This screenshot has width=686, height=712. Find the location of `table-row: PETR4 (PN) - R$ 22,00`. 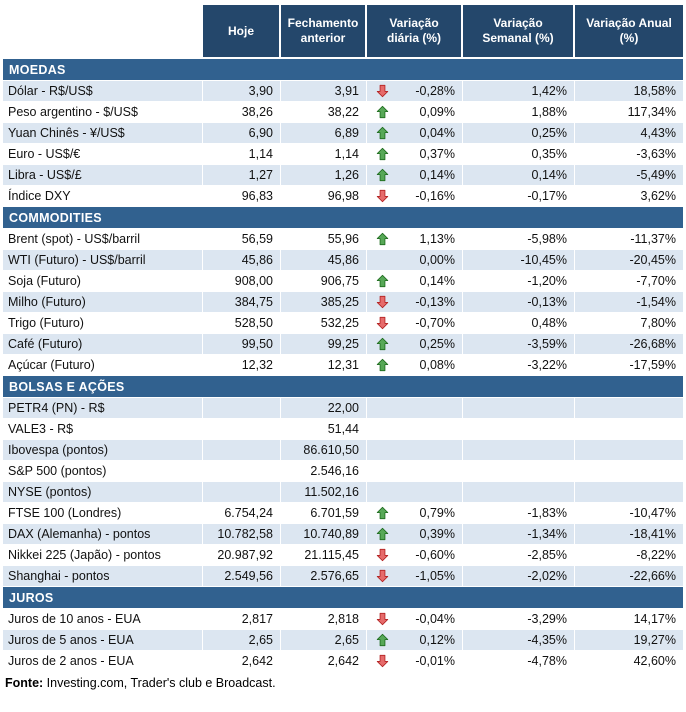

table-row: PETR4 (PN) - R$ 22,00 is located at coordinates (343, 408).